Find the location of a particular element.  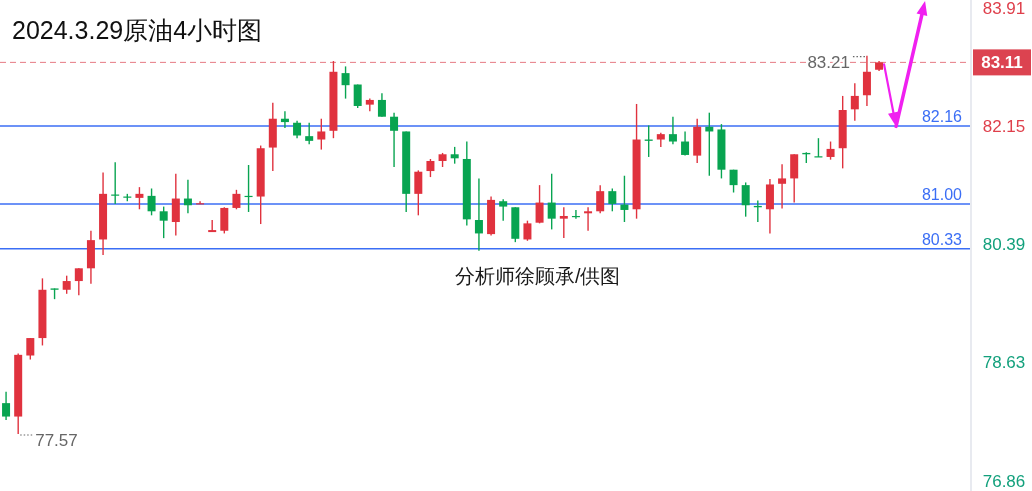

title: 2024.3.29原油4小时图 is located at coordinates (137, 30).